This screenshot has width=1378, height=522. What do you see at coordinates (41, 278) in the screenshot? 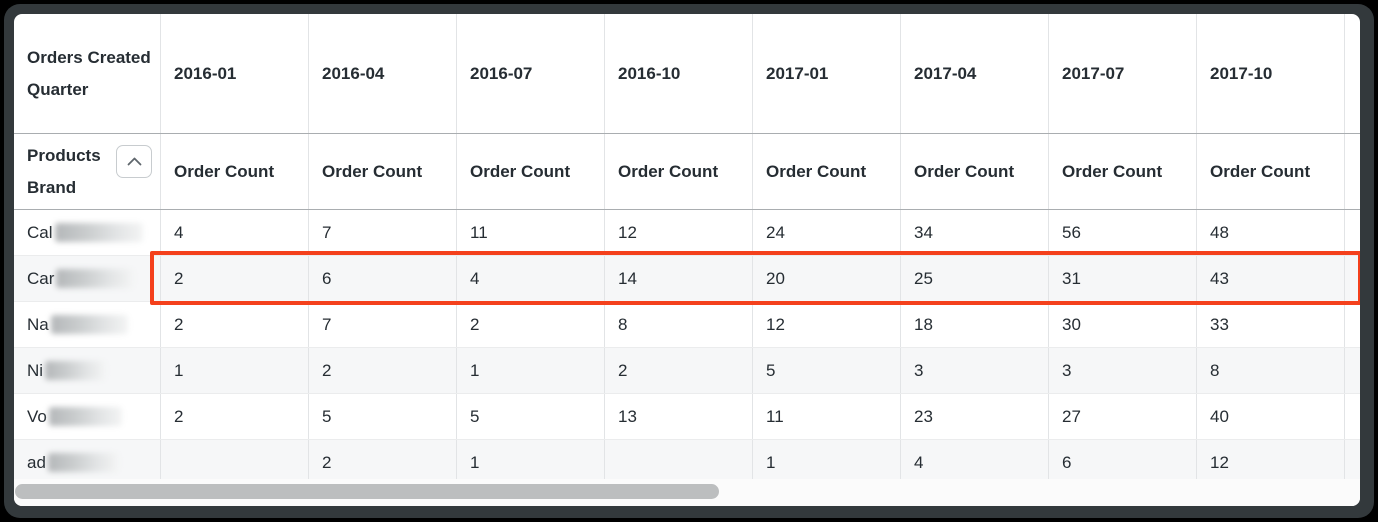
I see `brand-prefix: Car` at bounding box center [41, 278].